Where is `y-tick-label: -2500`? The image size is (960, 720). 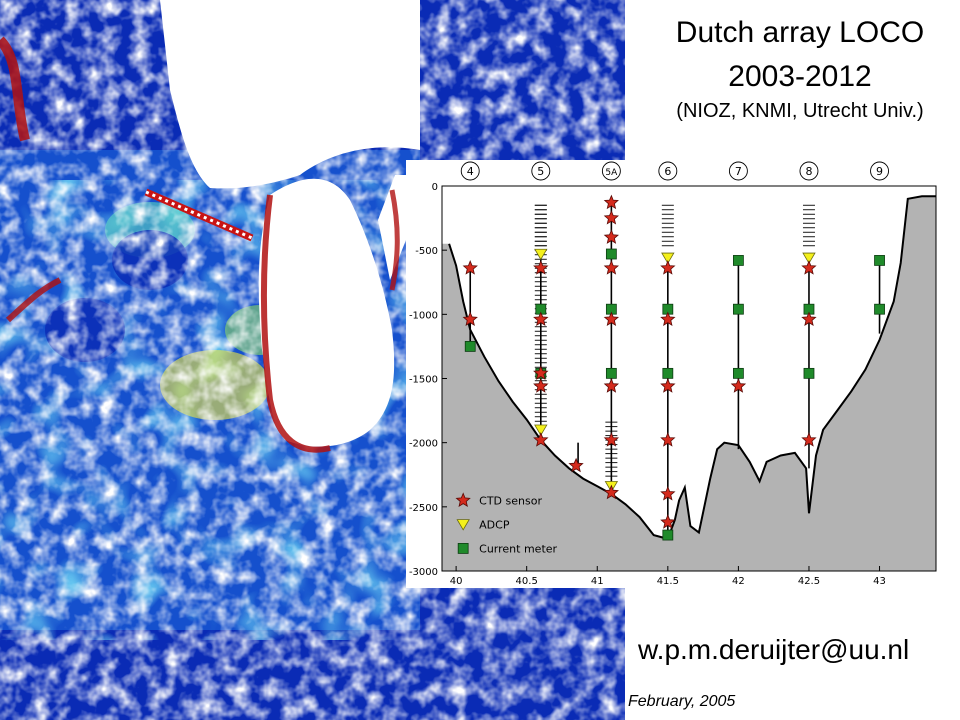
y-tick-label: -2500 is located at coordinates (423, 508).